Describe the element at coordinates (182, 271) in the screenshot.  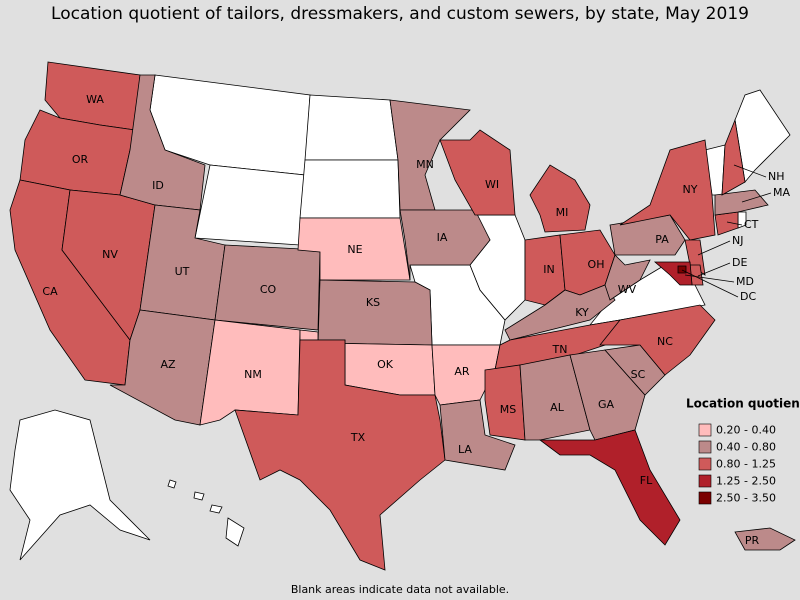
I see `state-label: UT` at that location.